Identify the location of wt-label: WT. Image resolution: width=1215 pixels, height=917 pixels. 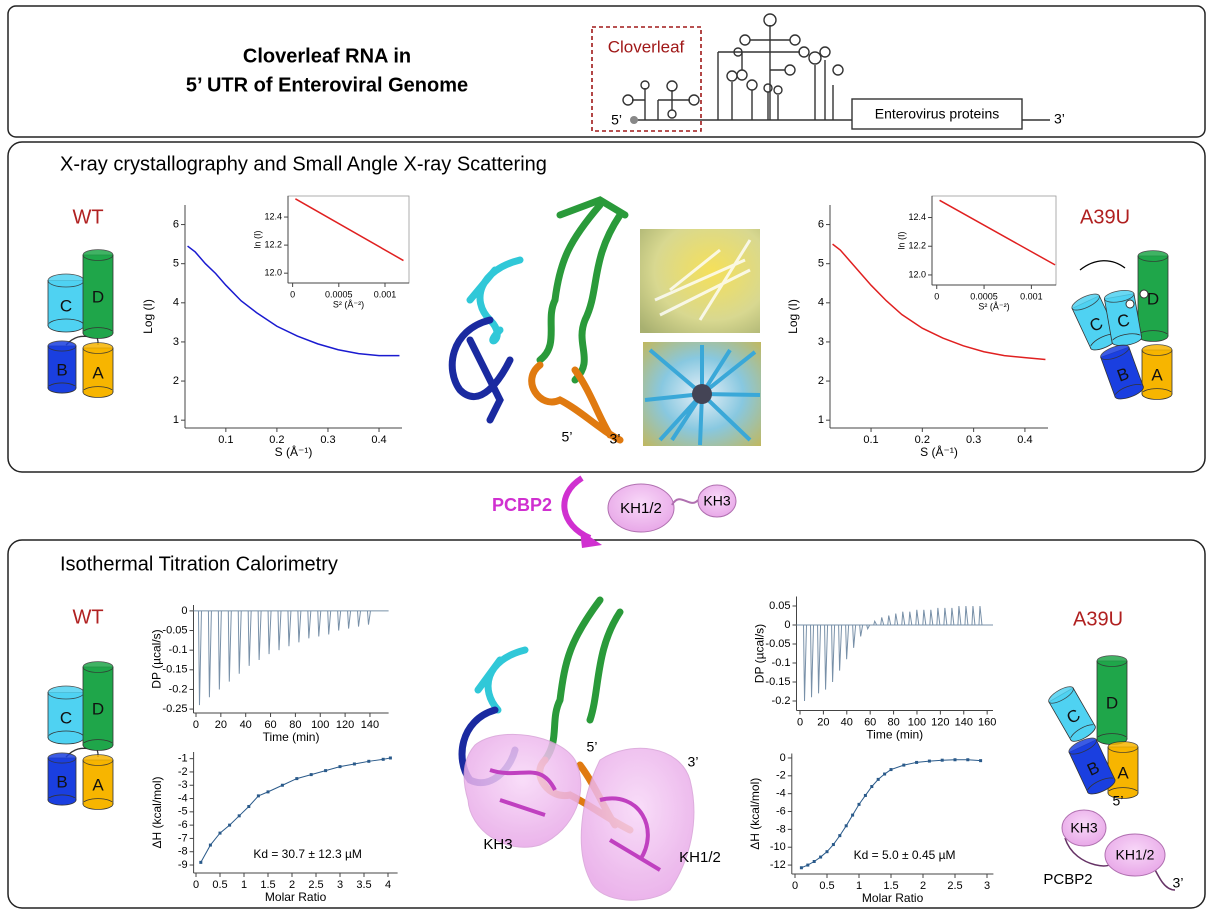
(87, 617).